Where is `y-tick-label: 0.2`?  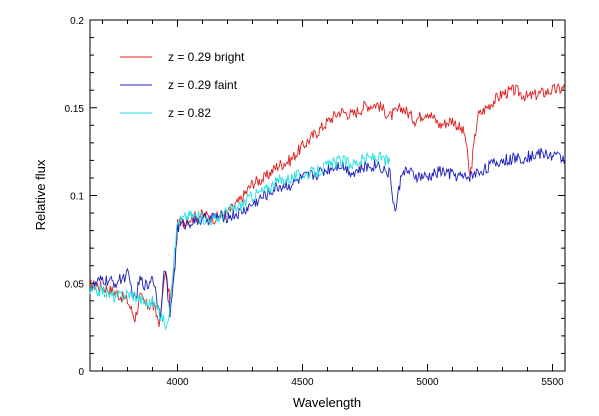
y-tick-label: 0.2 is located at coordinates (77, 21).